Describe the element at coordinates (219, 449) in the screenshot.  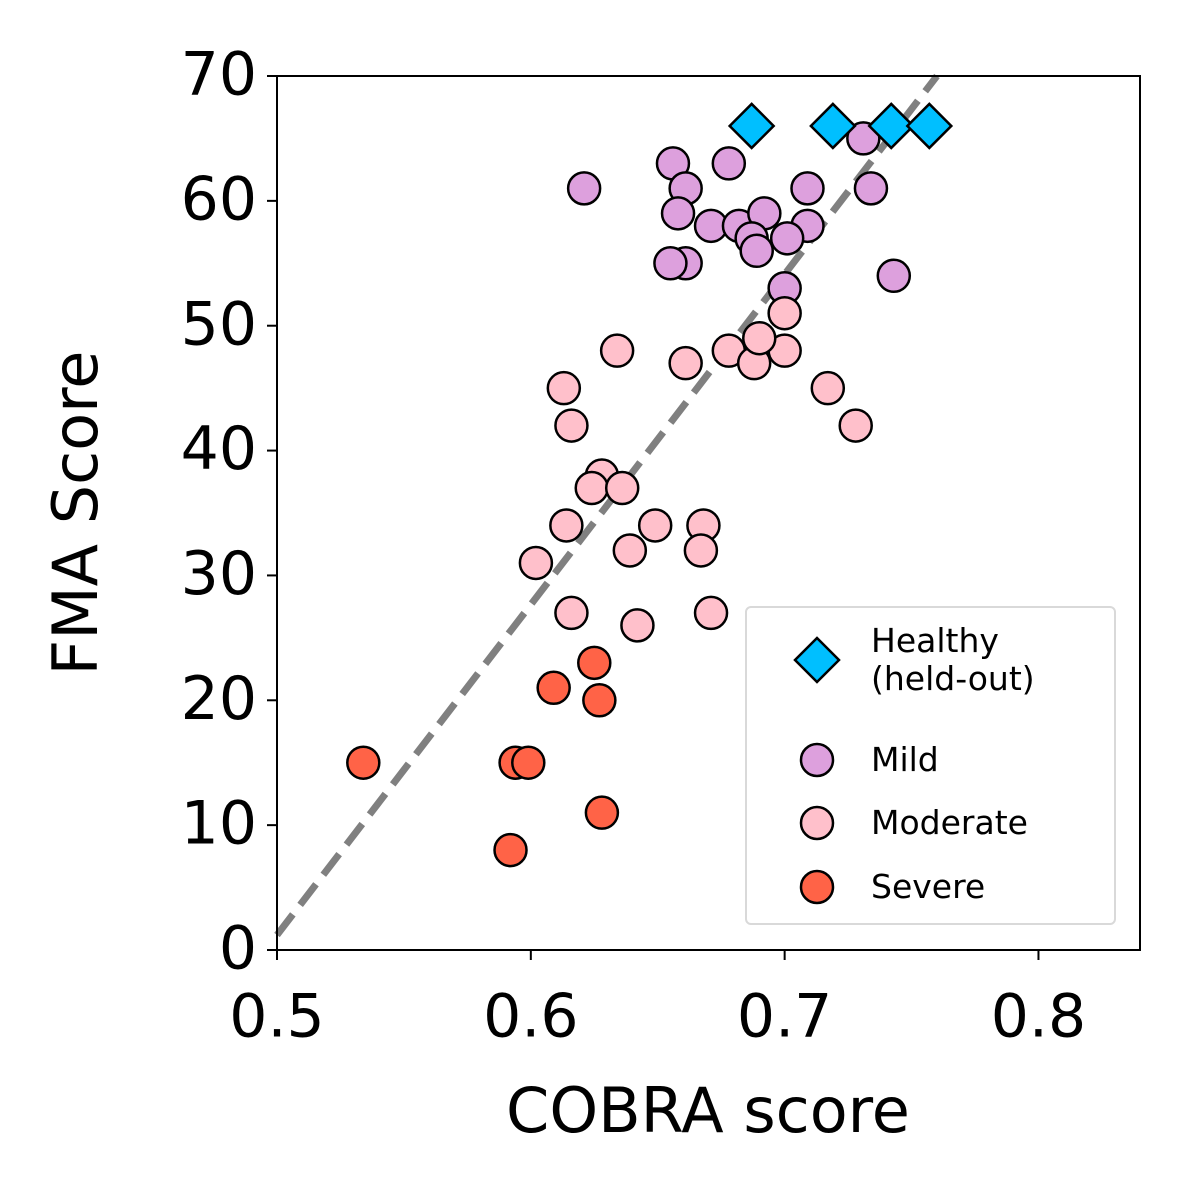
I see `y-tick-label: 40` at that location.